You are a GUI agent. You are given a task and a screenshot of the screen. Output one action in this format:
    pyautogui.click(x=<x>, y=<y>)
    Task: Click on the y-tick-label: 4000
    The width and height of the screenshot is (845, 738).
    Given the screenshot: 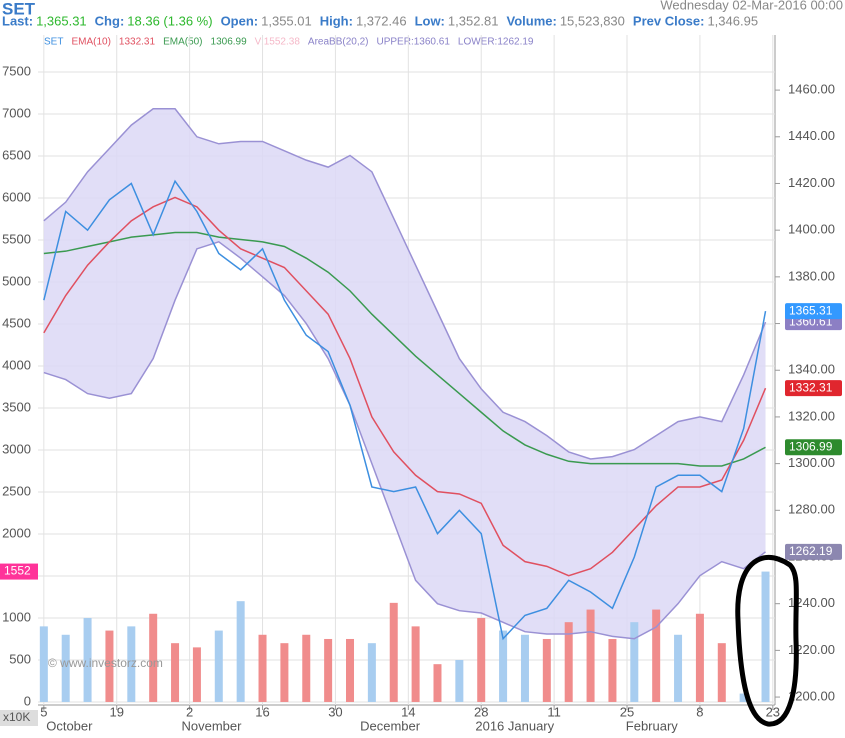 What is the action you would take?
    pyautogui.click(x=16, y=364)
    